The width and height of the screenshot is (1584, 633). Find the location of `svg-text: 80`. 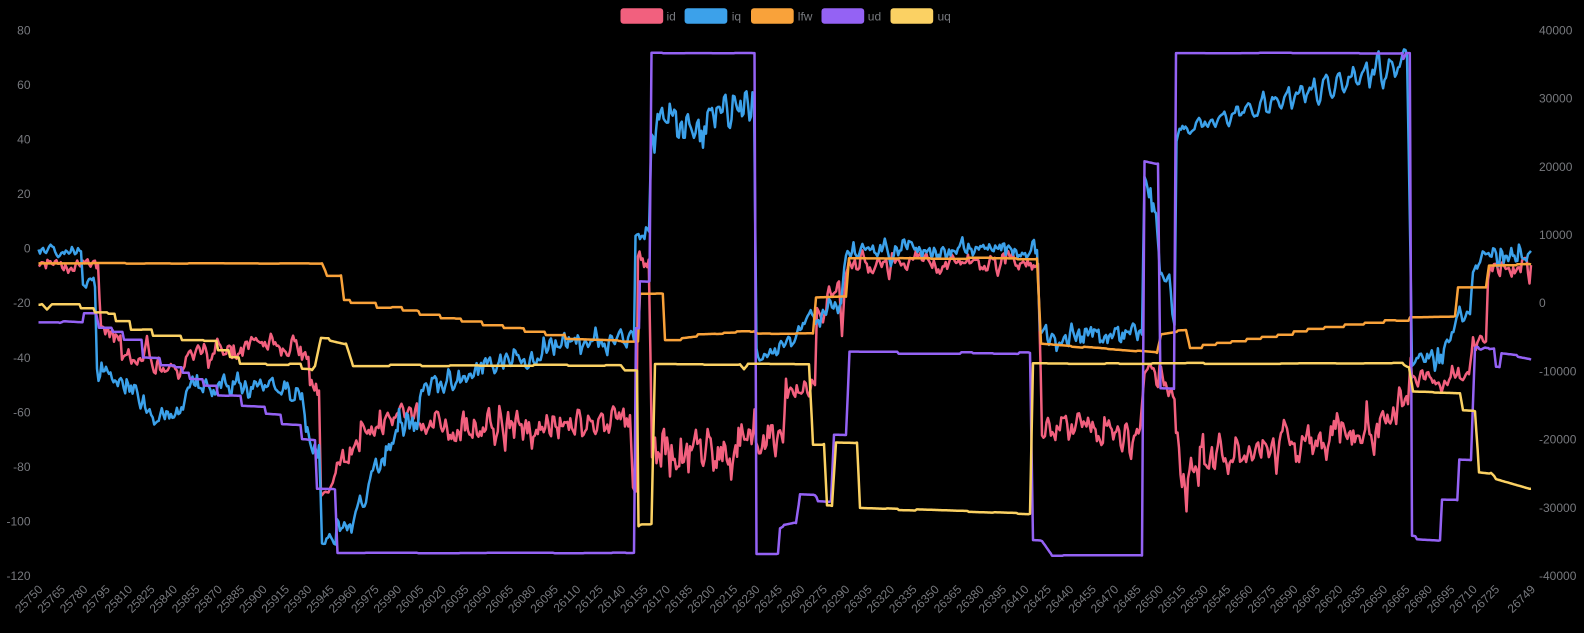

svg-text: 80 is located at coordinates (24, 31).